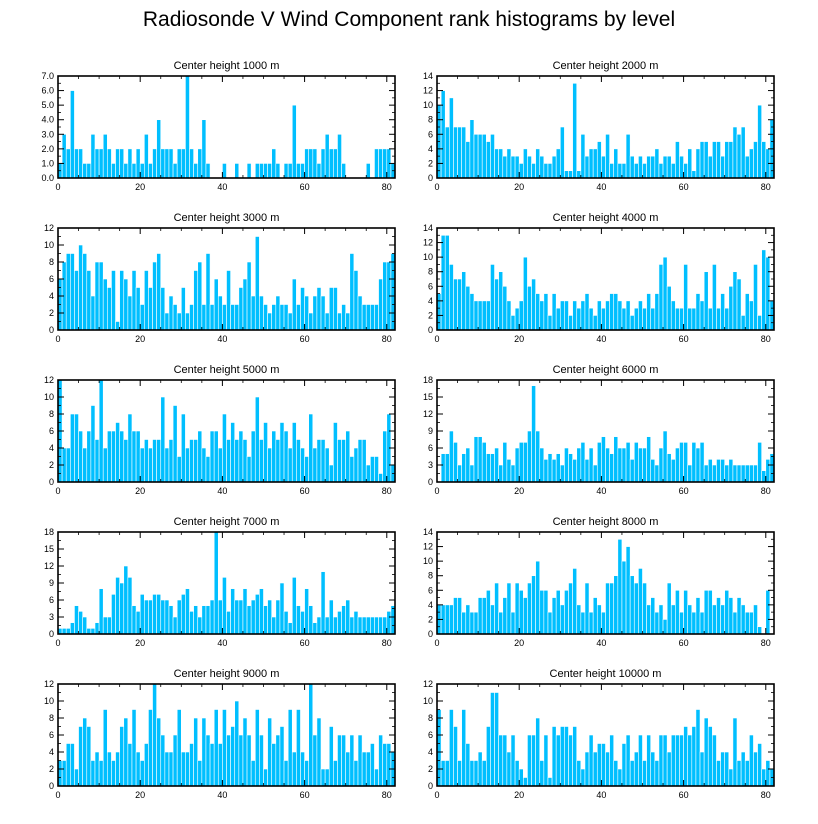 Image resolution: width=818 pixels, height=824 pixels. Describe the element at coordinates (428, 228) in the screenshot. I see `y-tick-label: 14` at that location.